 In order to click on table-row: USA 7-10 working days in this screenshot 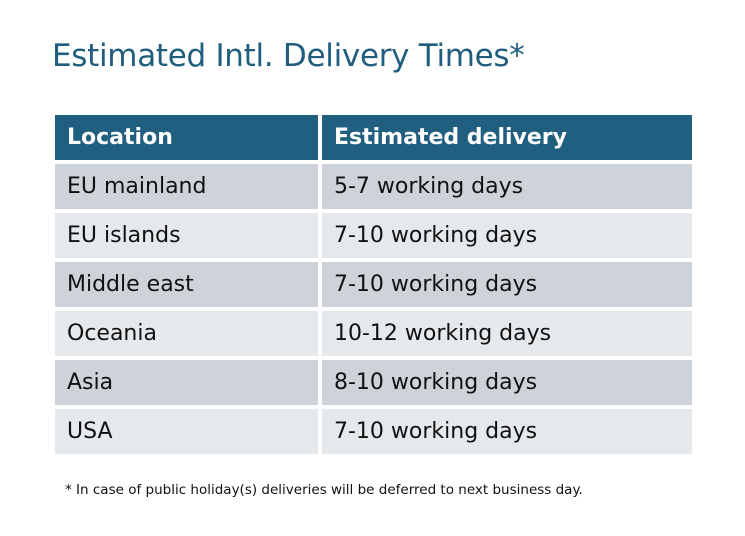, I will do `click(373, 431)`.